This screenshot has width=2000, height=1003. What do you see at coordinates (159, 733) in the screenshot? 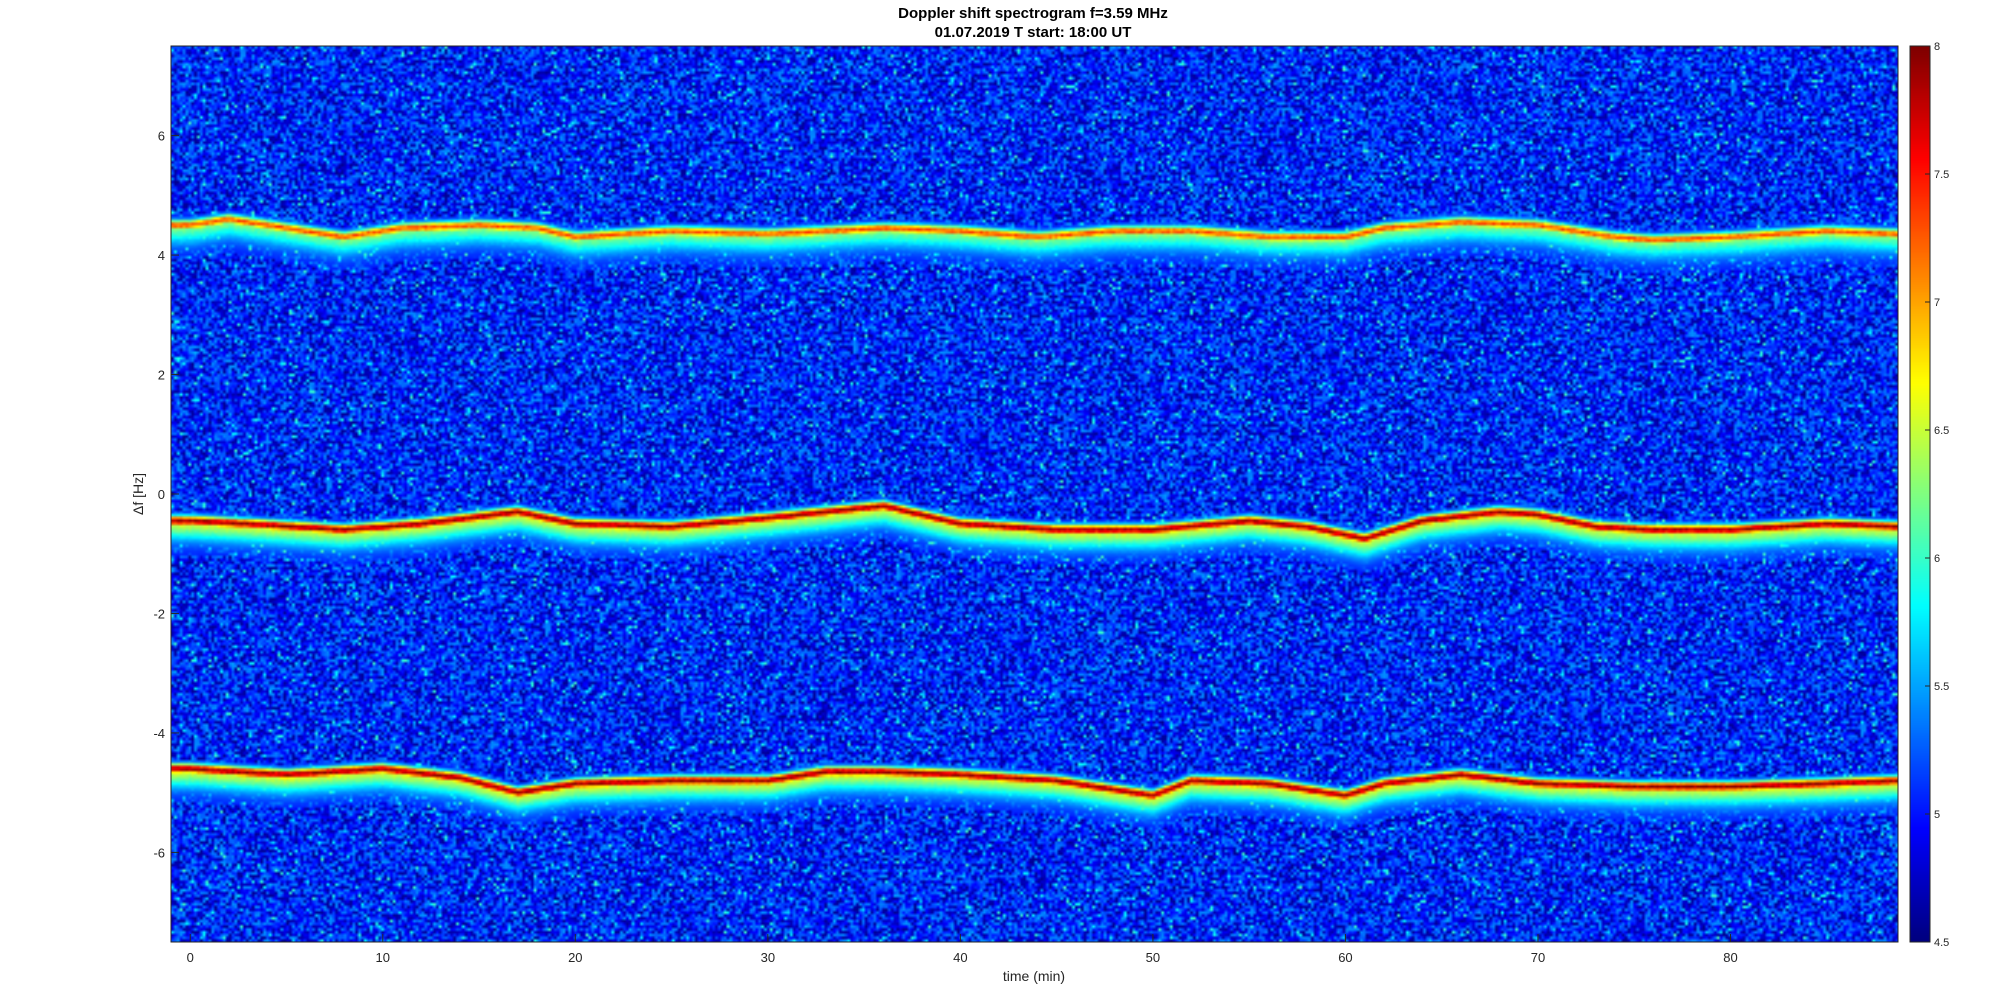
I see `y-tick-label: -4` at bounding box center [159, 733].